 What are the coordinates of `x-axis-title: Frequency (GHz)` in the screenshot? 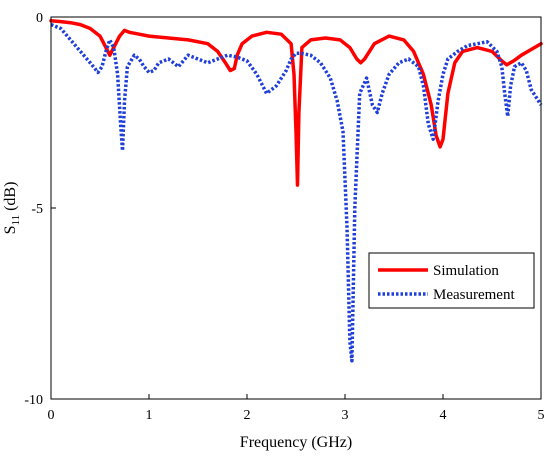 It's located at (296, 442).